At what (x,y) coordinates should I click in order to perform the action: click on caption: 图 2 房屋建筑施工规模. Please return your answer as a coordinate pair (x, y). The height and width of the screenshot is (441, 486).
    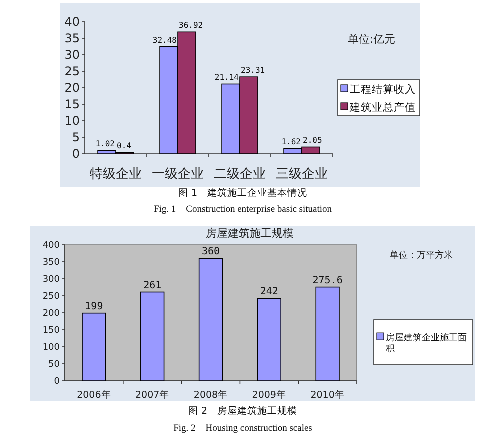
    Looking at the image, I should click on (243, 411).